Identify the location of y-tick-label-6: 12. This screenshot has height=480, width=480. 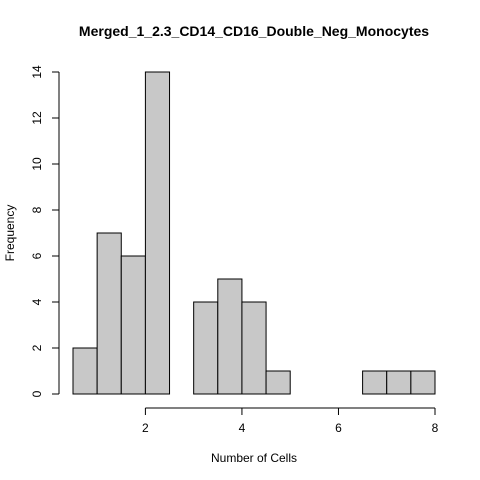
(37, 118).